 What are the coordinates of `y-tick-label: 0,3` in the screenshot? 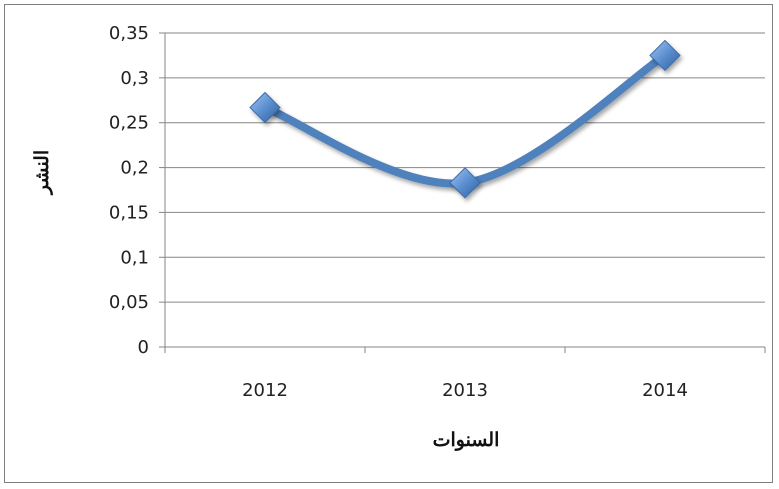 It's located at (134, 78).